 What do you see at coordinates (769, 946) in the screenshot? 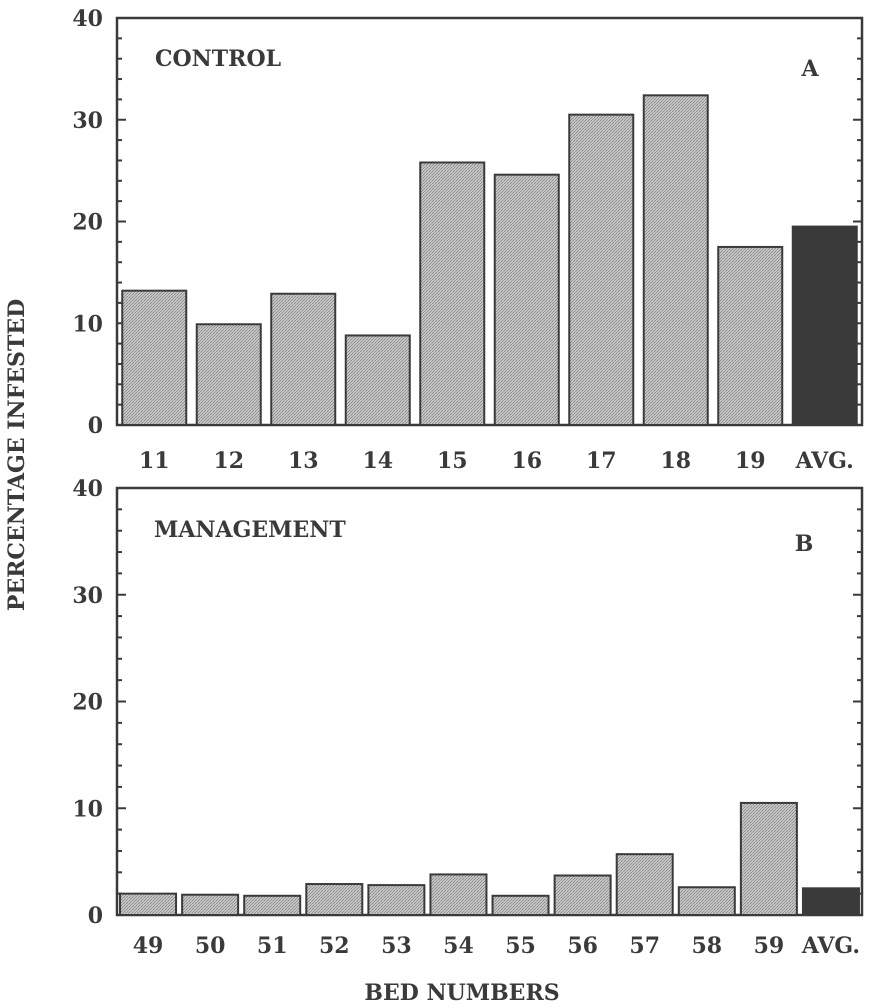
I see `x-tick-label-b: 59` at bounding box center [769, 946].